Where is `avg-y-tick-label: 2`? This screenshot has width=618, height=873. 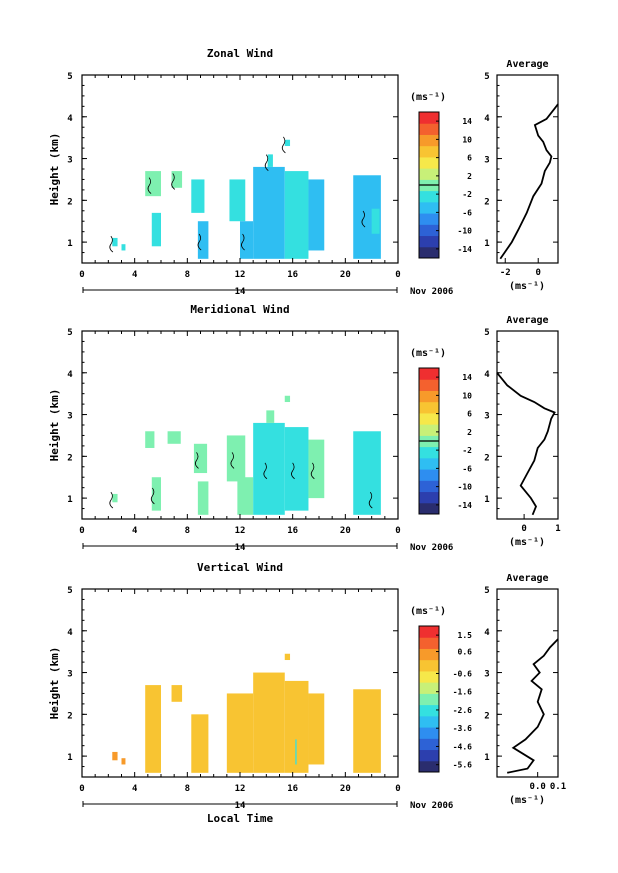 avg-y-tick-label: 2 is located at coordinates (486, 458).